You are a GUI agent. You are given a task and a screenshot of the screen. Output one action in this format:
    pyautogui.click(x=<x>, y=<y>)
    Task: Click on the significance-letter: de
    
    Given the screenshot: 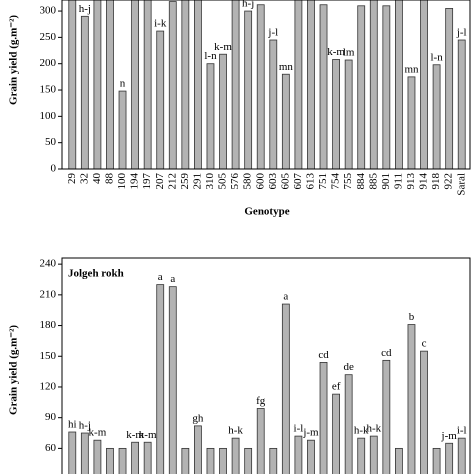 What is the action you would take?
    pyautogui.click(x=348, y=367)
    